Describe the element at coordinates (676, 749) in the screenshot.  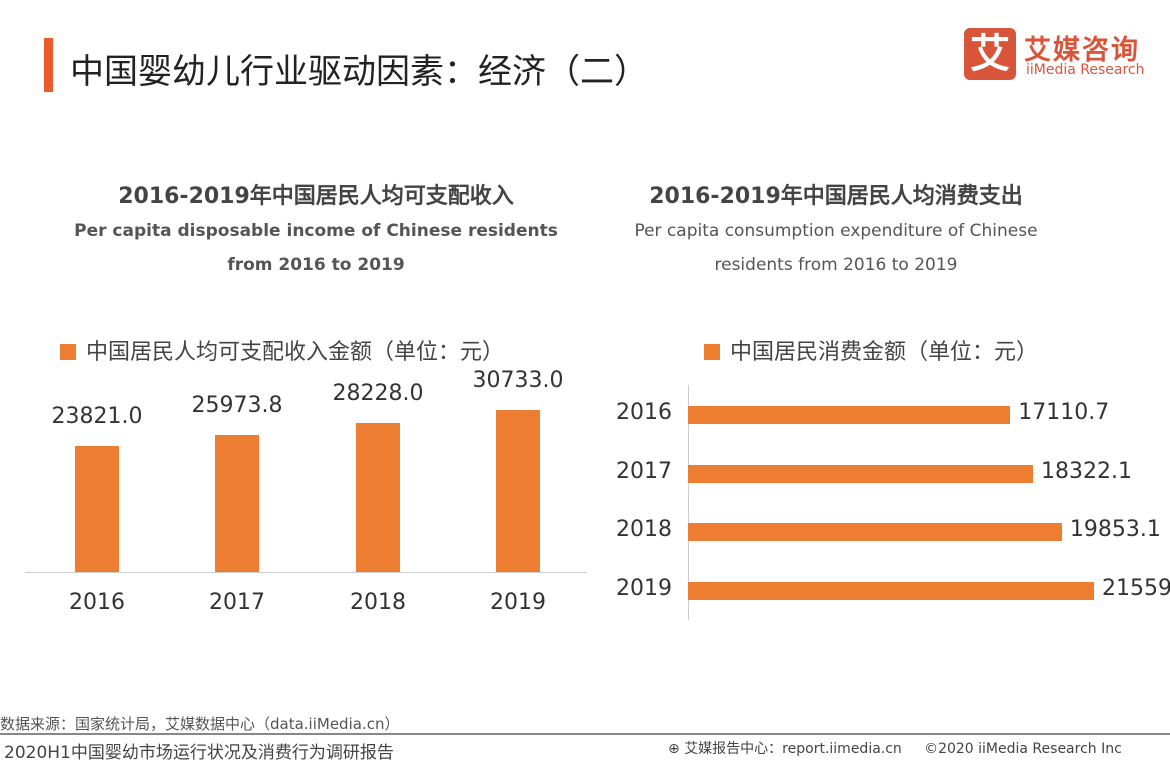
I see `globe-icon: ⊕` at that location.